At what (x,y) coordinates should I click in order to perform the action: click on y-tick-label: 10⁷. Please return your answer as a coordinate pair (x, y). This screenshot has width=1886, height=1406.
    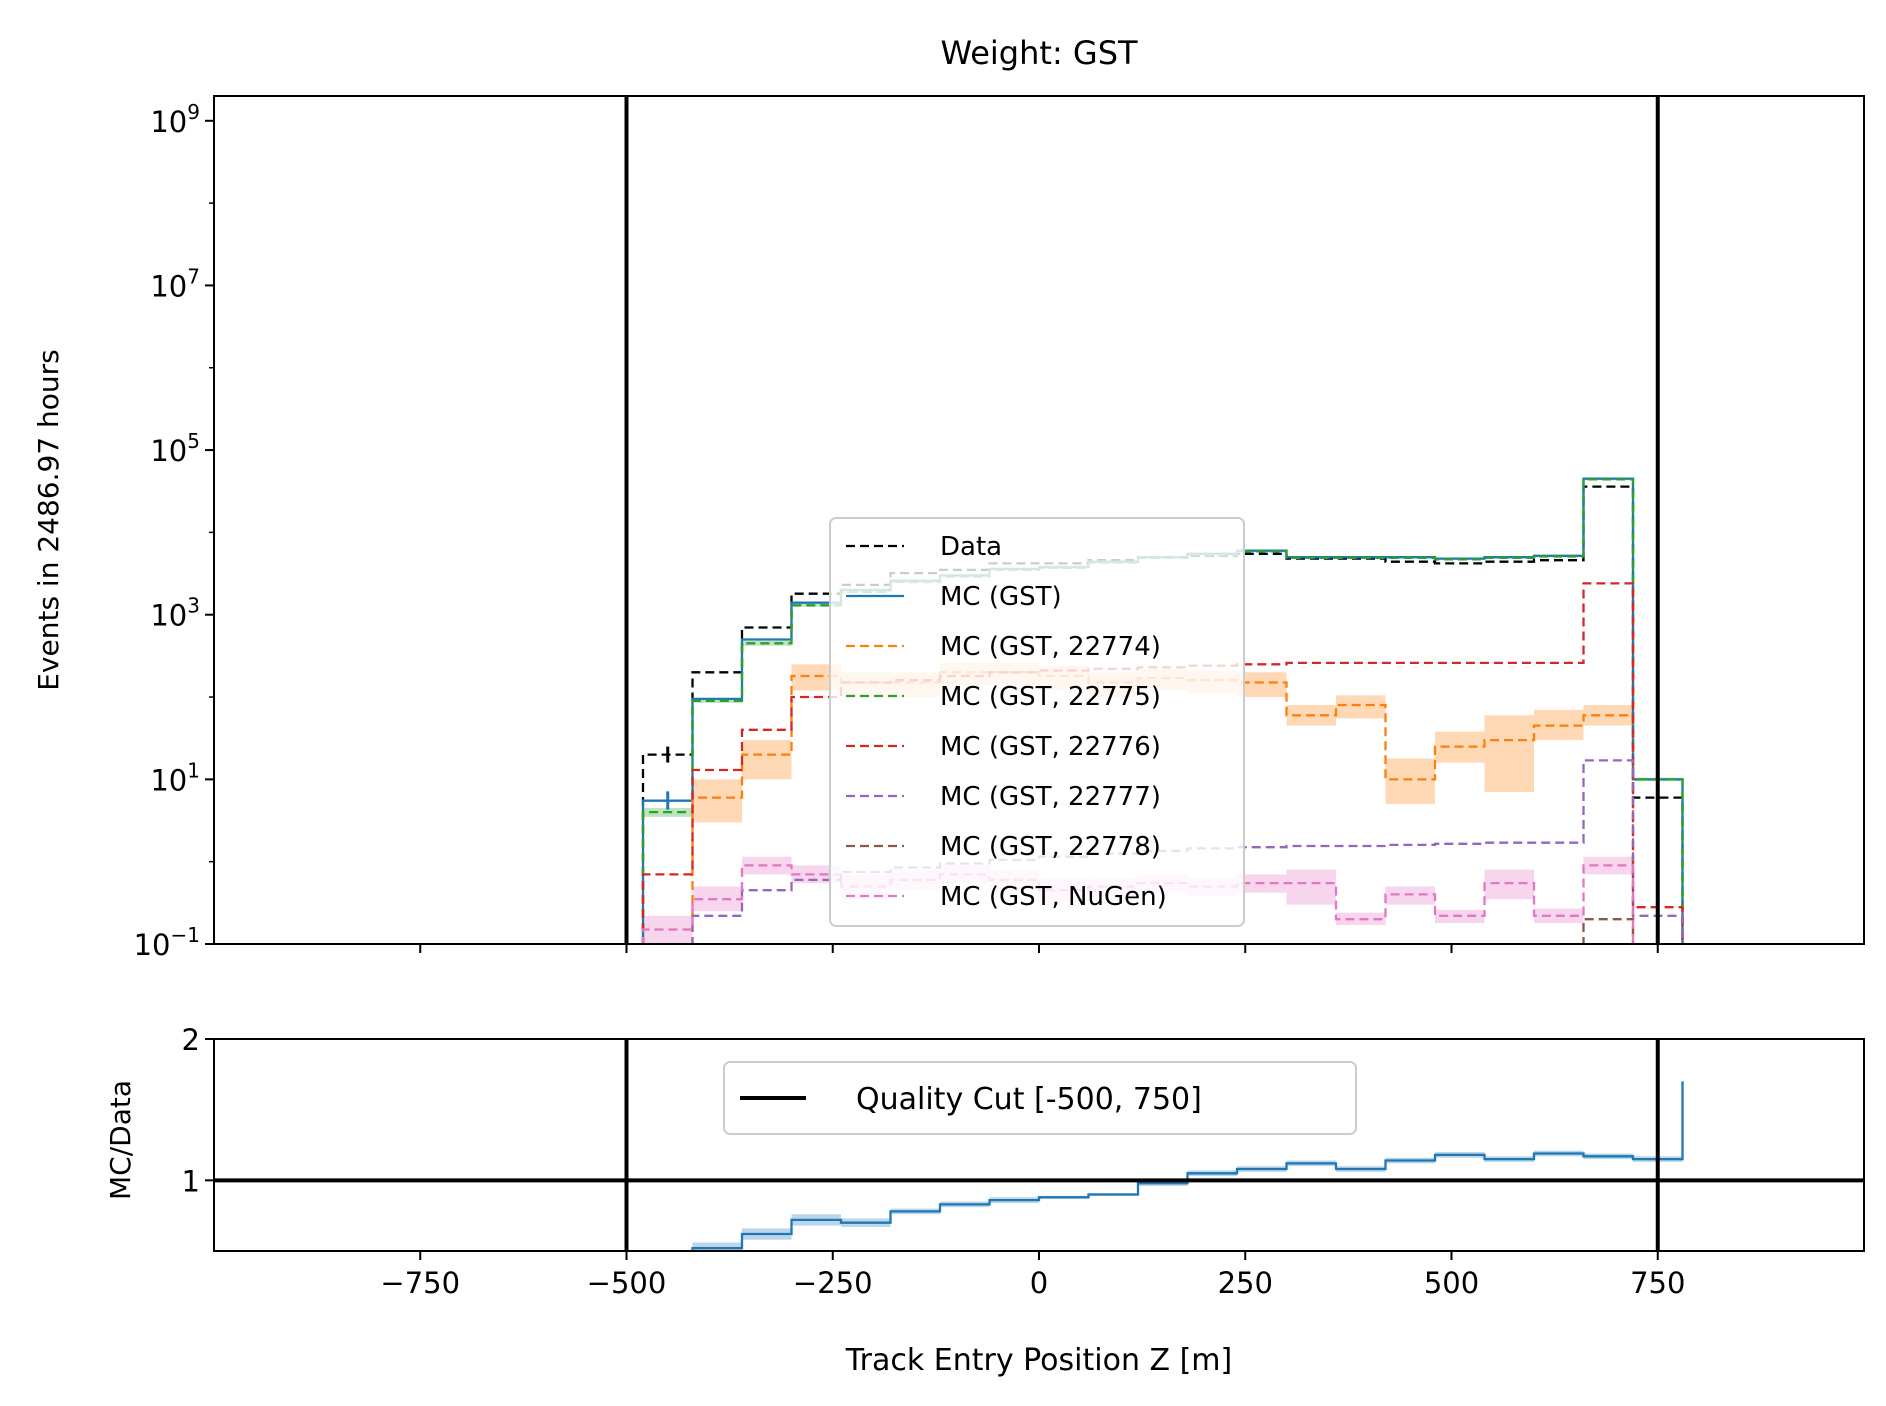
    Looking at the image, I should click on (175, 283).